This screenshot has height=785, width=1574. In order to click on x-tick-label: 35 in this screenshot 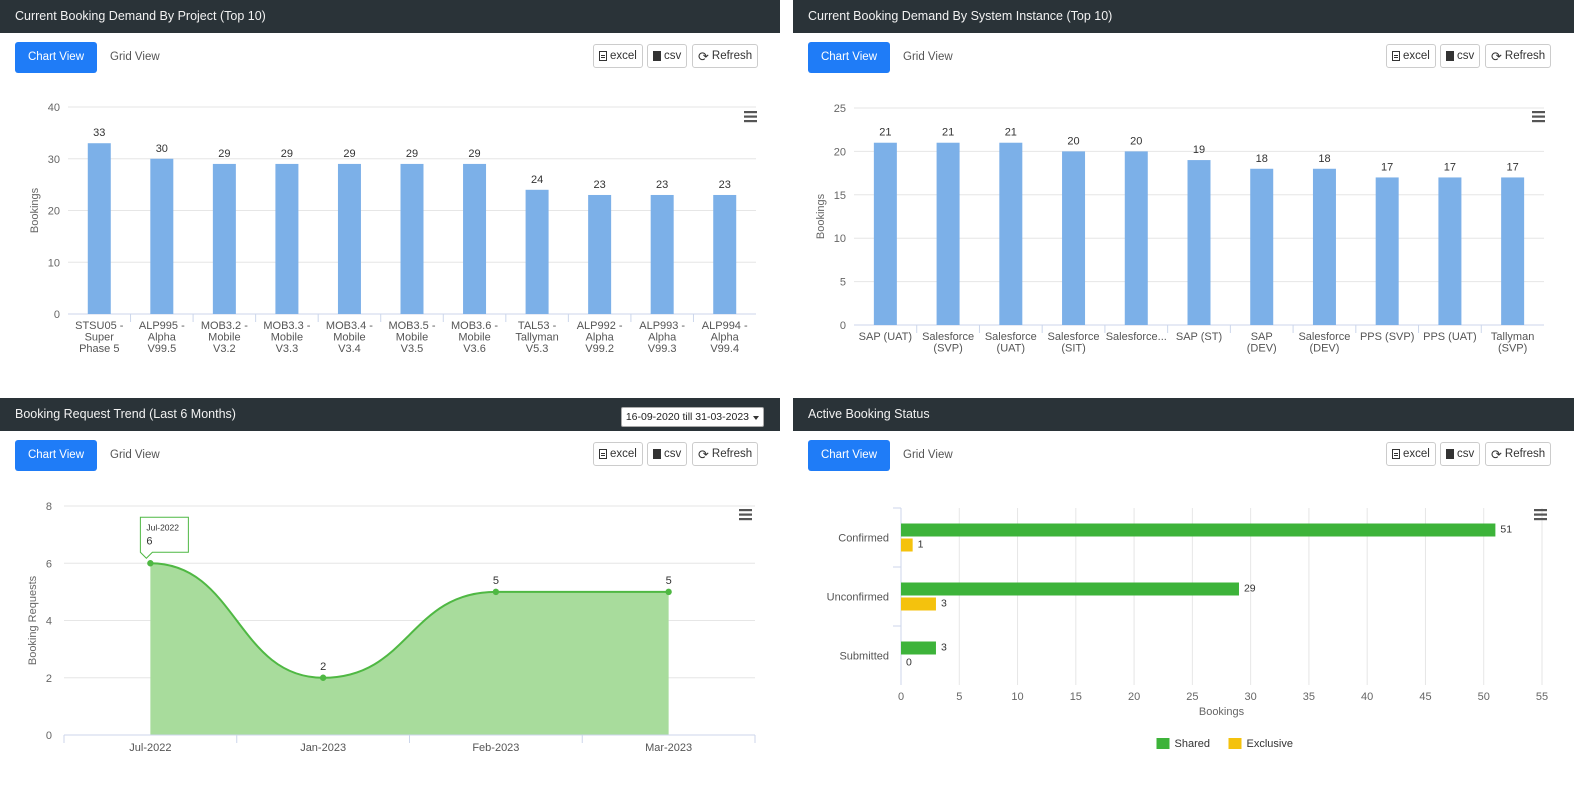, I will do `click(1309, 697)`.